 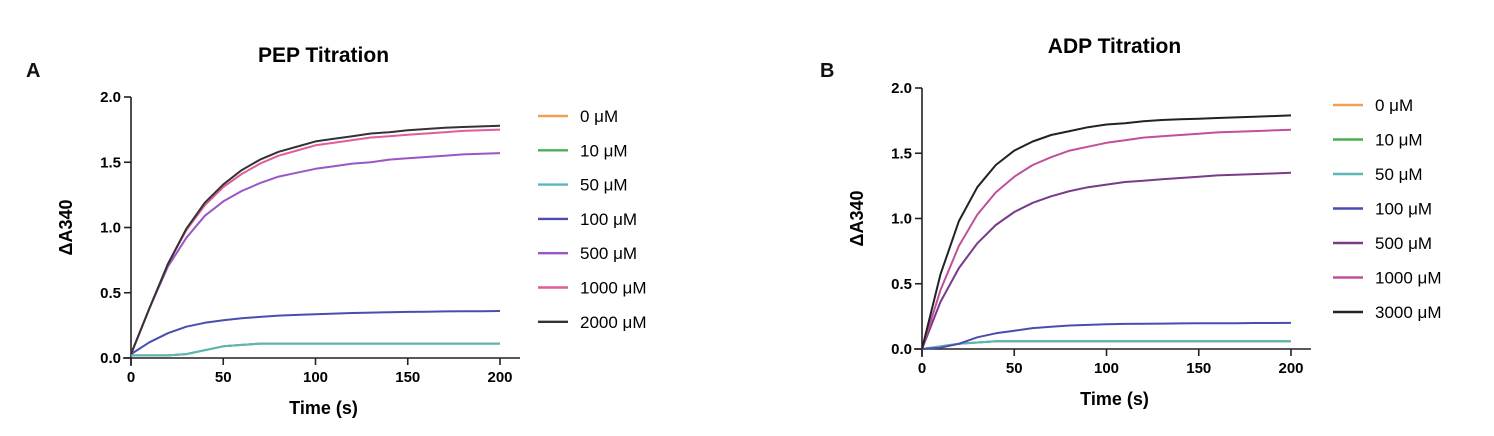 What do you see at coordinates (323, 55) in the screenshot?
I see `chart-title: PEP Titration` at bounding box center [323, 55].